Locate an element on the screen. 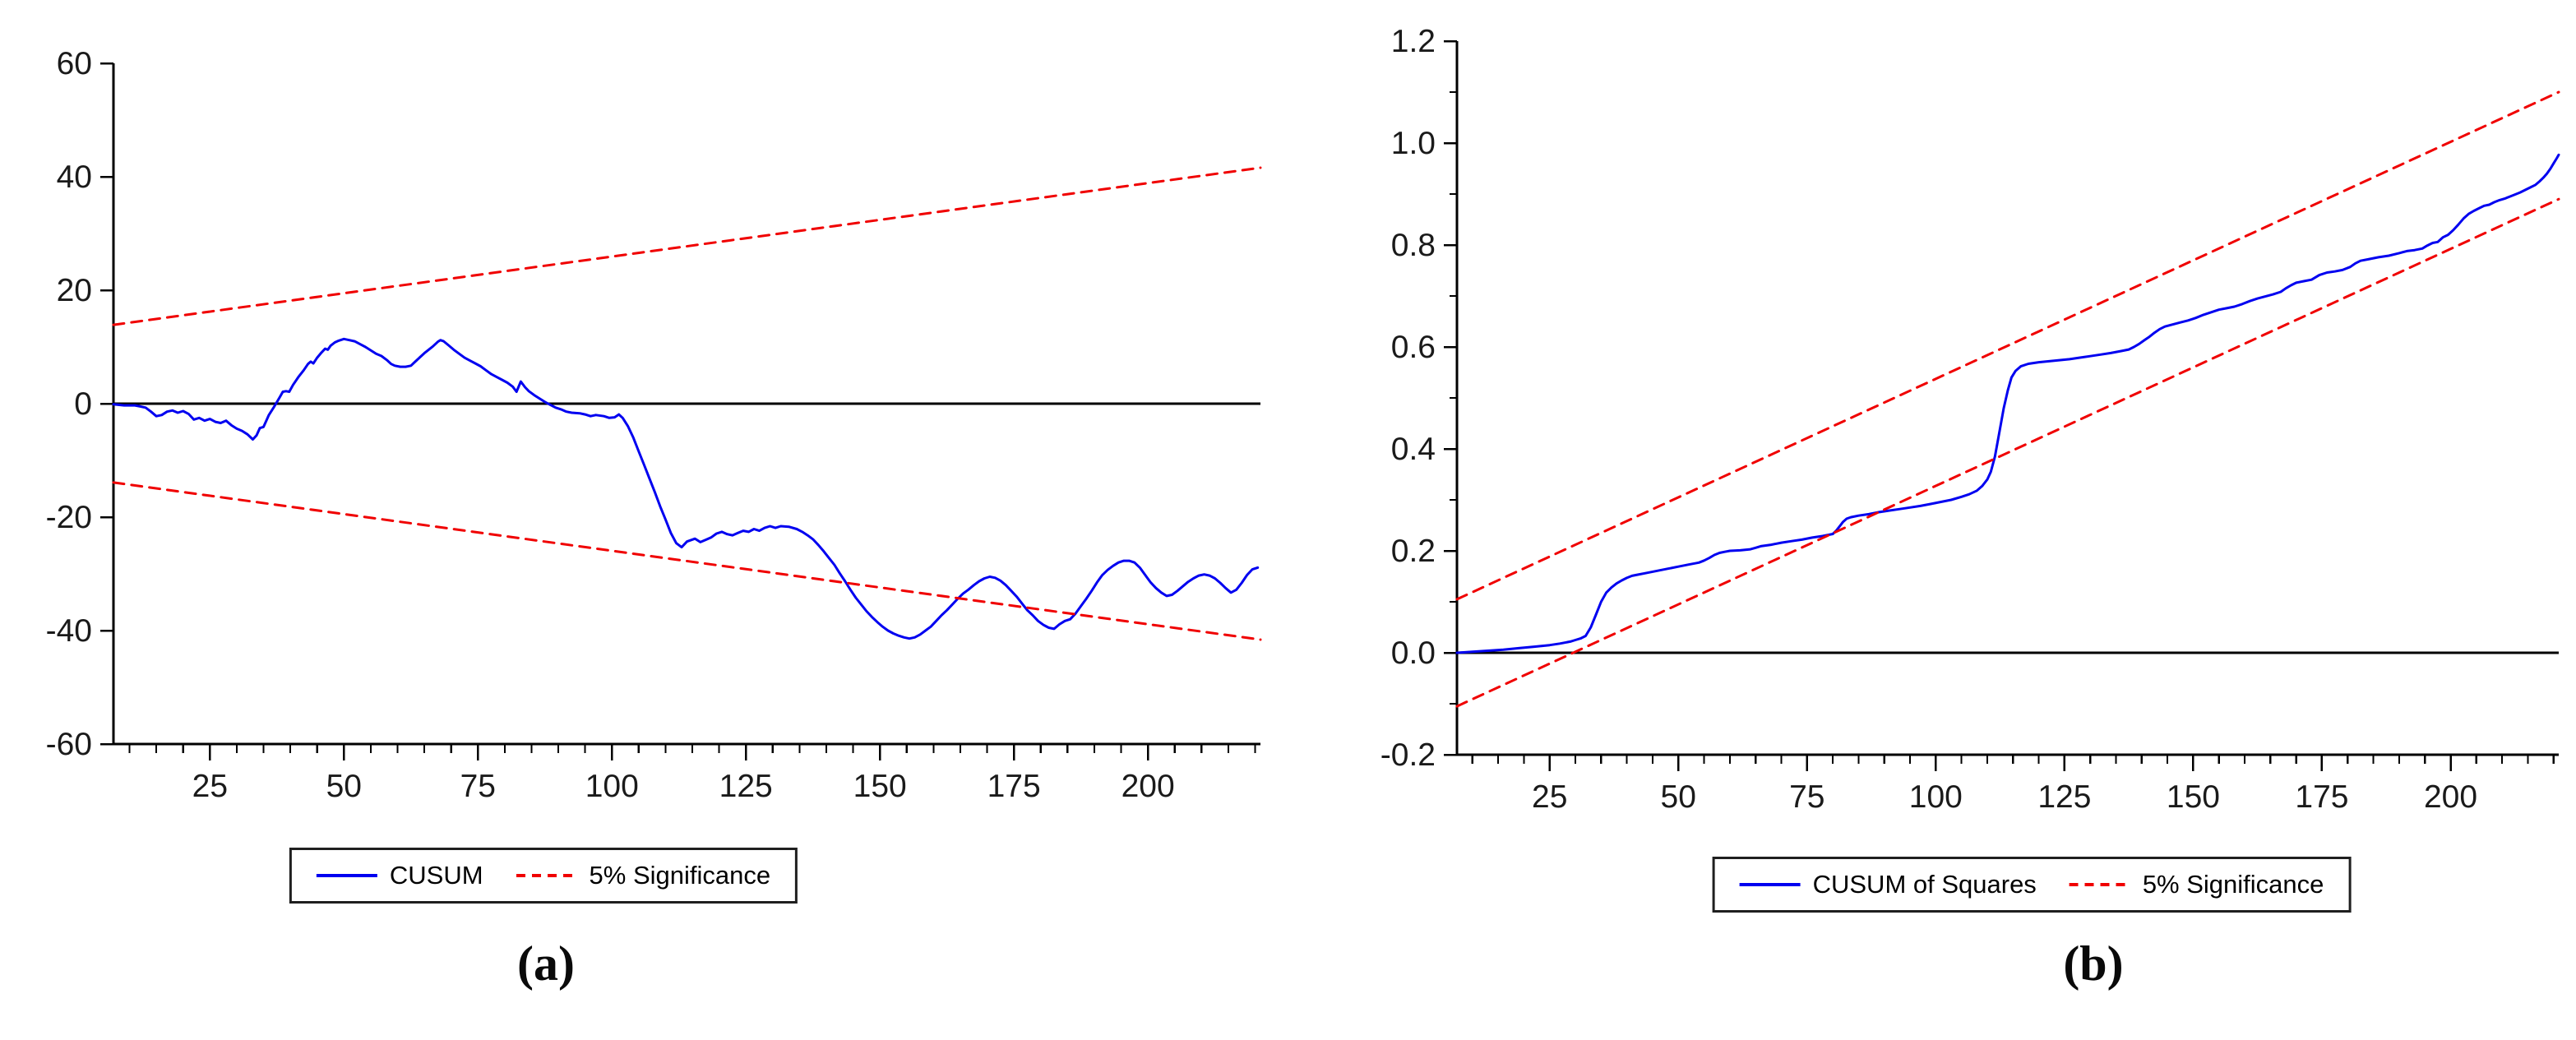 The image size is (2576, 1040). y-tick-label: 40 is located at coordinates (74, 177).